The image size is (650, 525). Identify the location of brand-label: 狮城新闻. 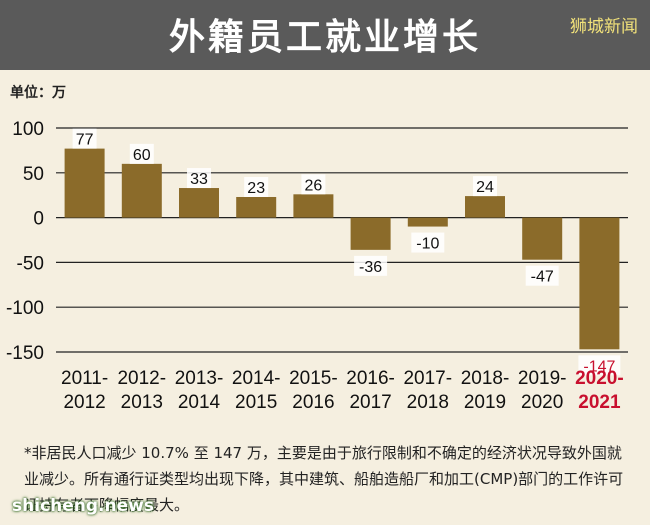
(604, 27).